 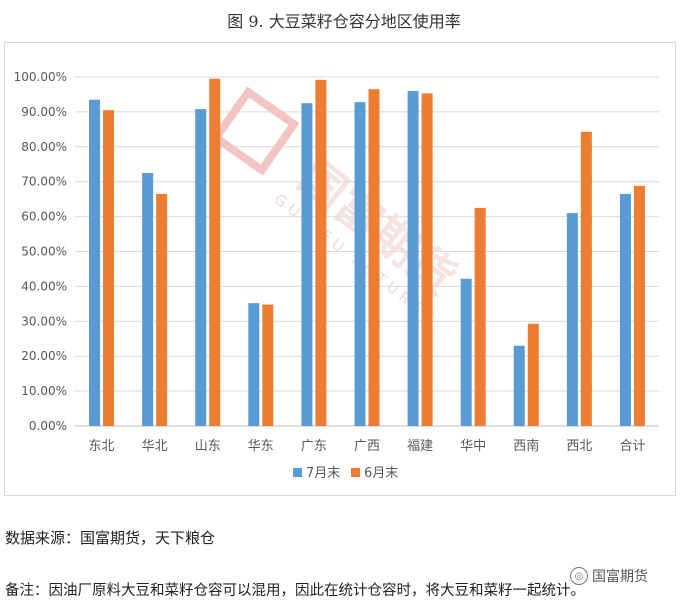 I want to click on watermark-logo-icon, so click(x=255, y=131).